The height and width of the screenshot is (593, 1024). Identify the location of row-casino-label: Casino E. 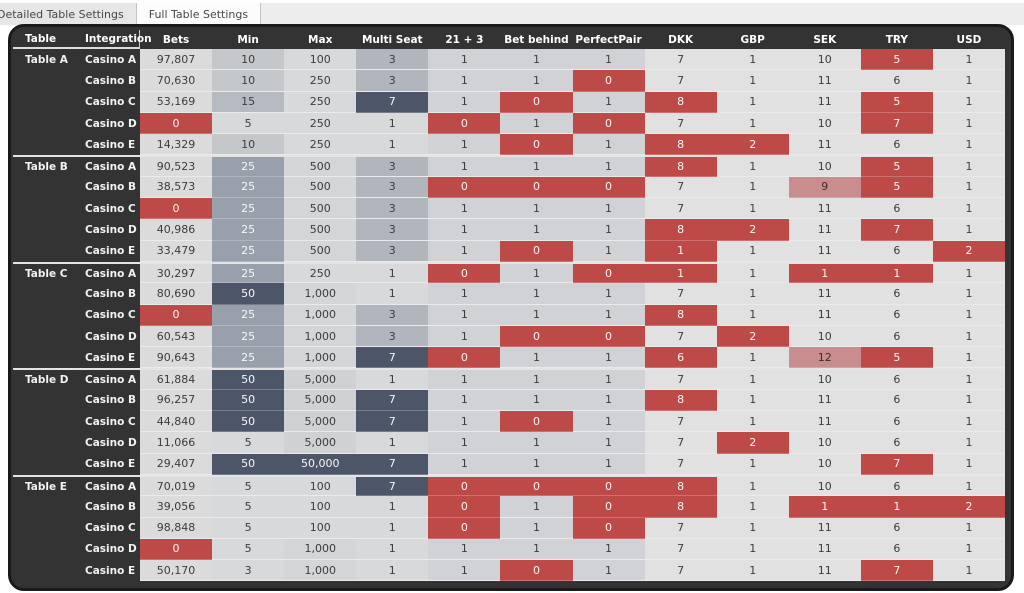
(110, 570).